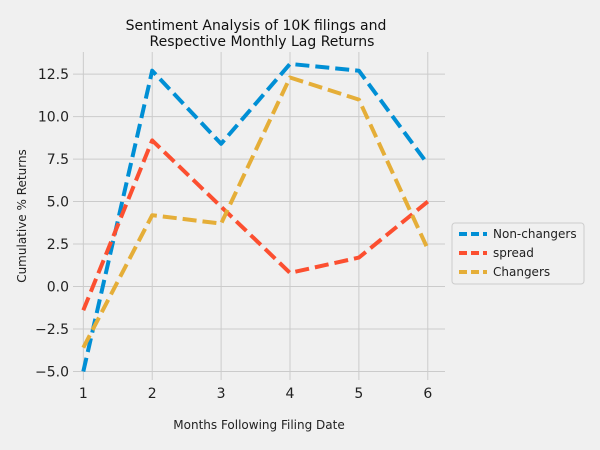  What do you see at coordinates (22, 216) in the screenshot?
I see `y-axis-title: Cumulative % Returns` at bounding box center [22, 216].